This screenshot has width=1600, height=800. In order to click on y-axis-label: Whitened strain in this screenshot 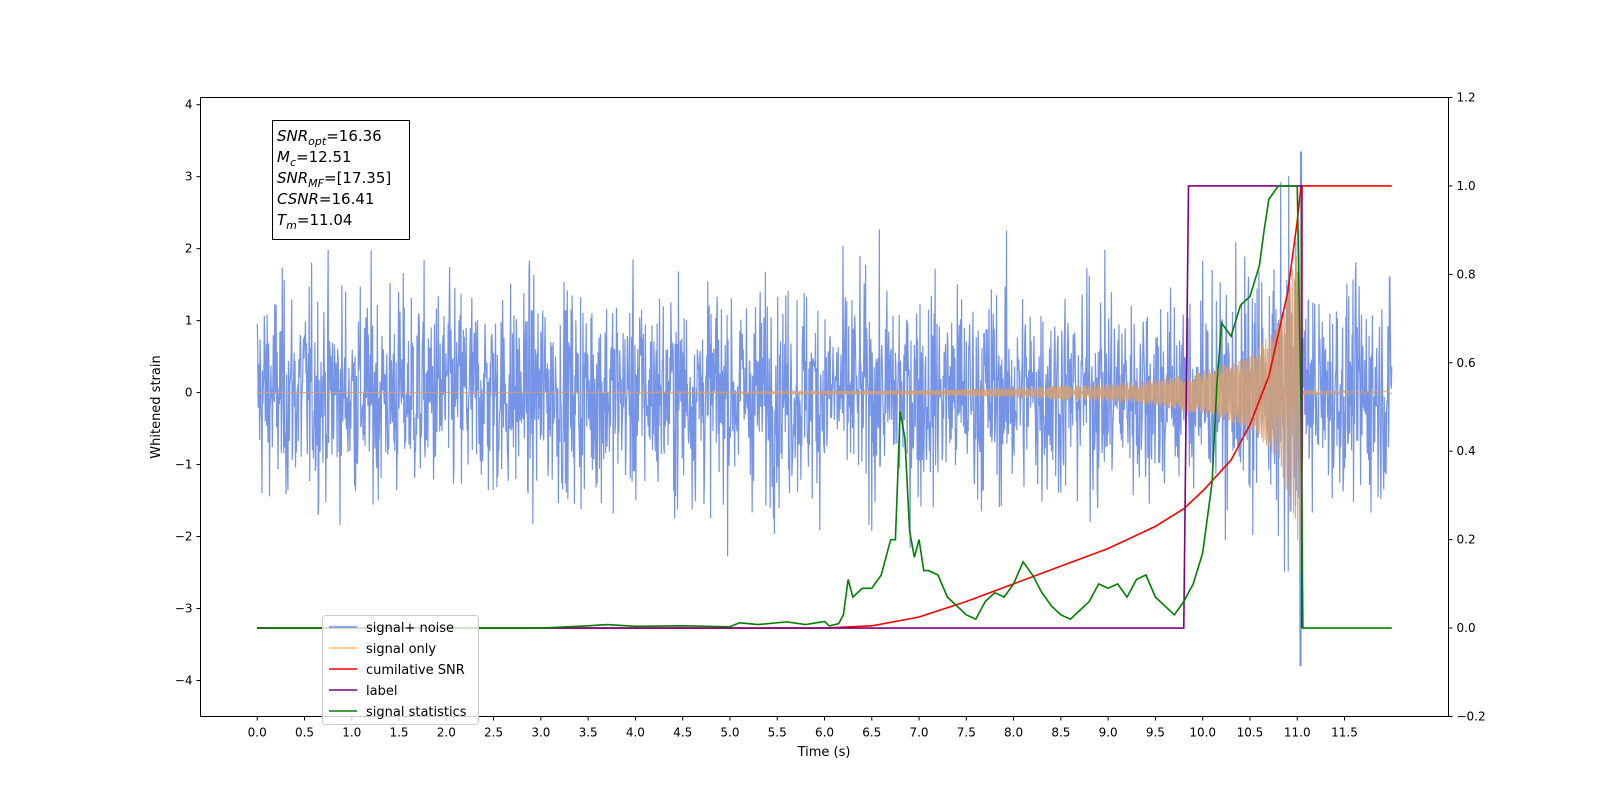, I will do `click(156, 406)`.